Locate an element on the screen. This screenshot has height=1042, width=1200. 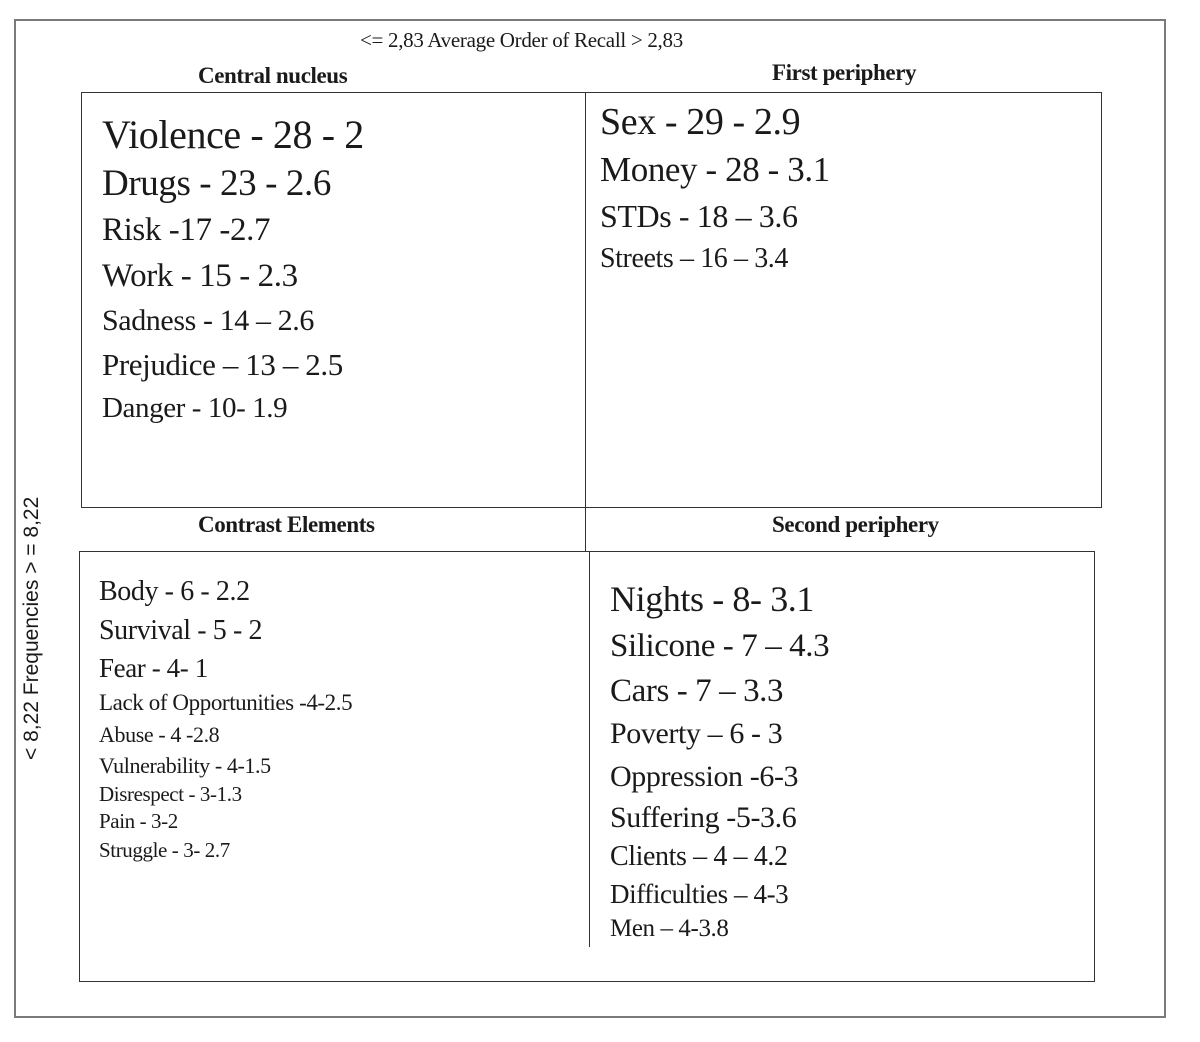
list-item: Survival - 5 - 2 is located at coordinates (181, 630).